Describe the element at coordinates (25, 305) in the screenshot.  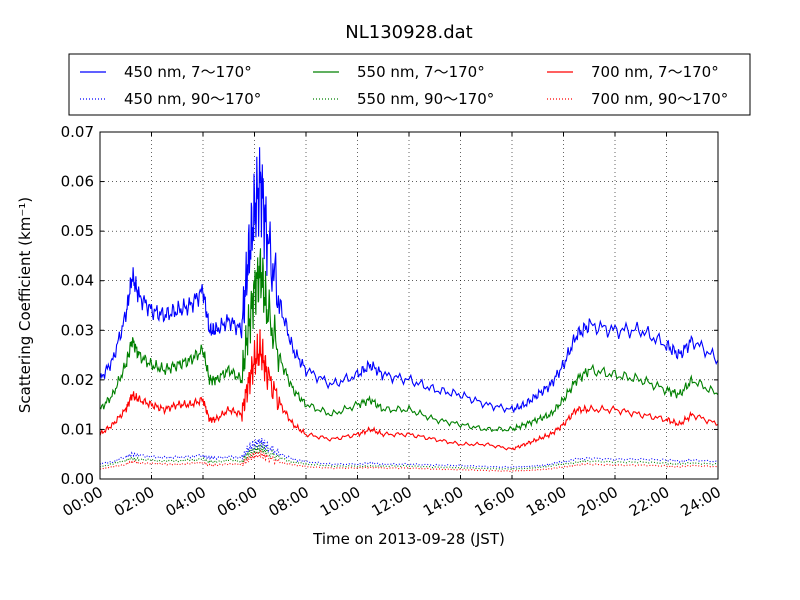
I see `y-axis-label: Scattering Coefficient (km⁻¹)` at that location.